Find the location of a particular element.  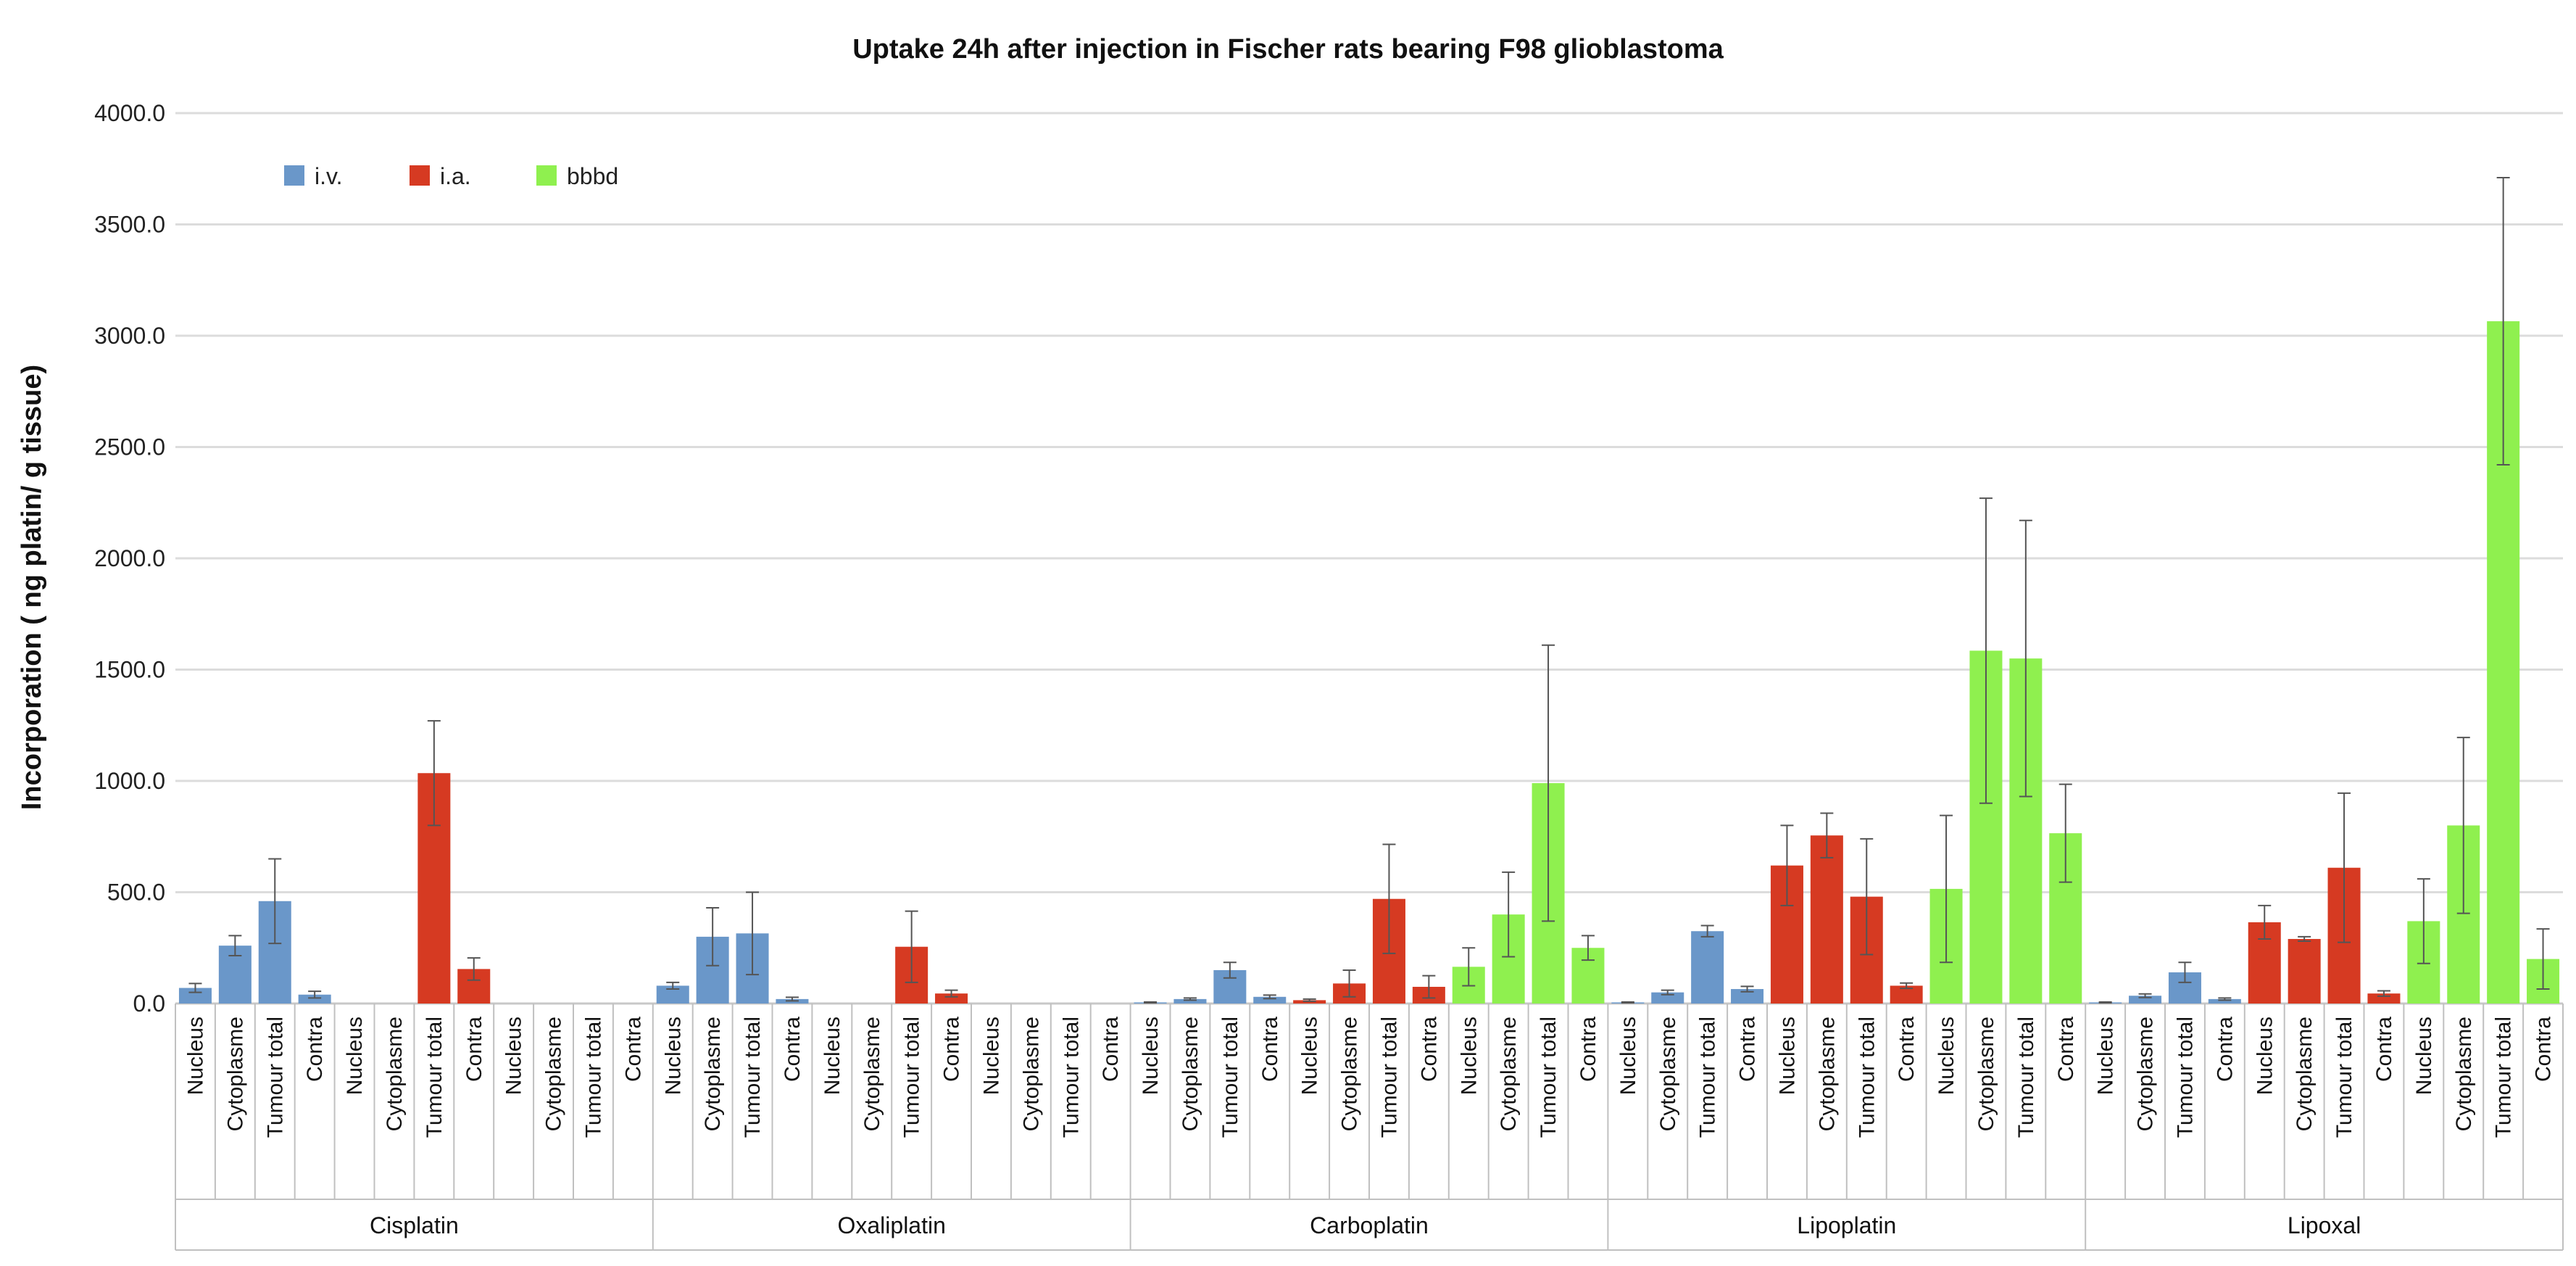

y-tick-label: 2500.0 is located at coordinates (129, 447).